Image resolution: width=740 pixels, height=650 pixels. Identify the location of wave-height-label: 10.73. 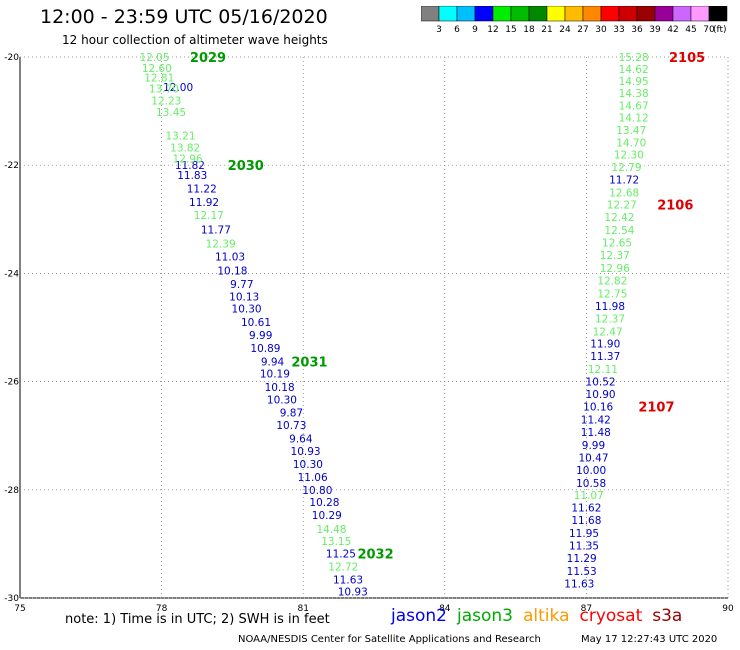
(291, 426).